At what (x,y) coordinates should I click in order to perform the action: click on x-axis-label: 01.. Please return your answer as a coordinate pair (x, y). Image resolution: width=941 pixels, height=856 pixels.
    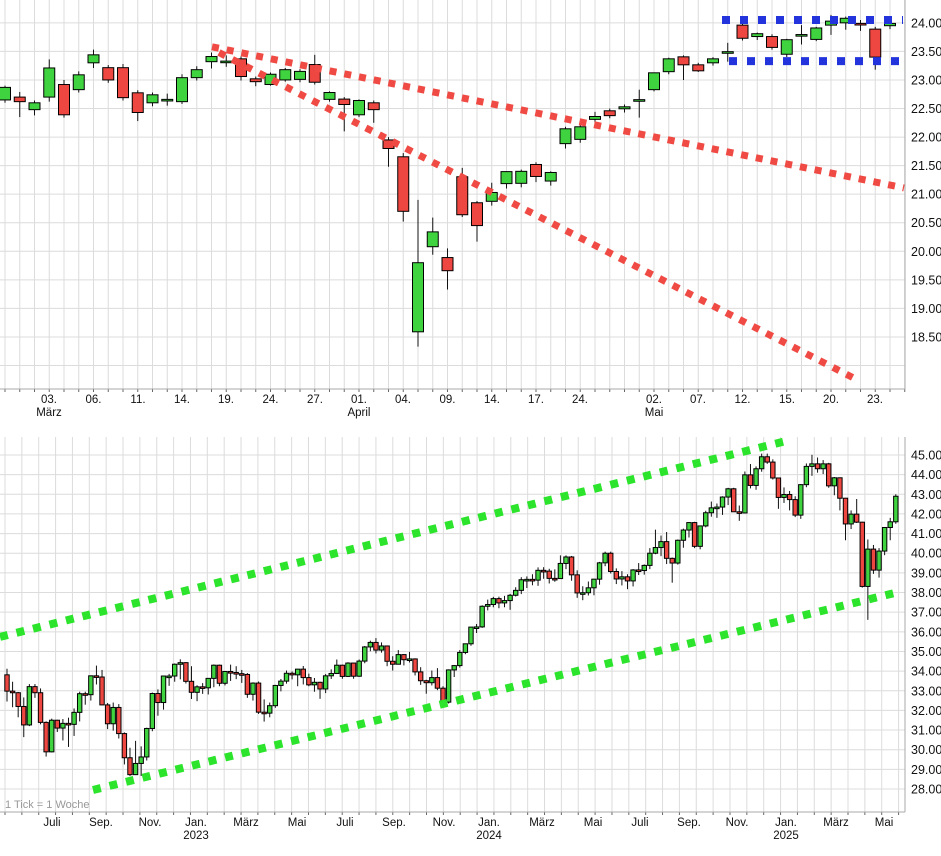
    Looking at the image, I should click on (359, 400).